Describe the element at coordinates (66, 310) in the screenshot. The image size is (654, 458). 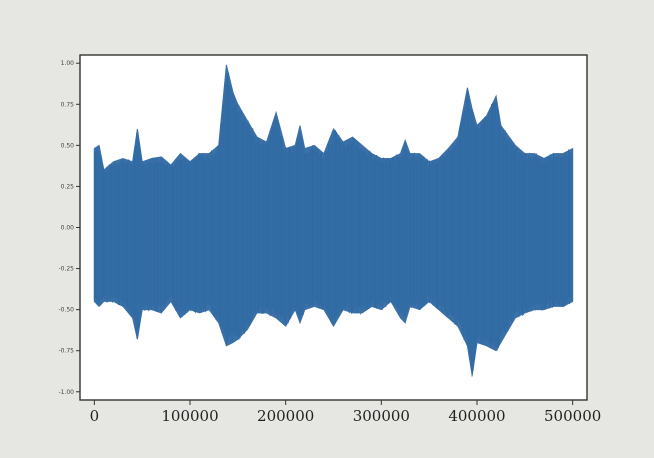
I see `y-tick-label: -0.50` at that location.